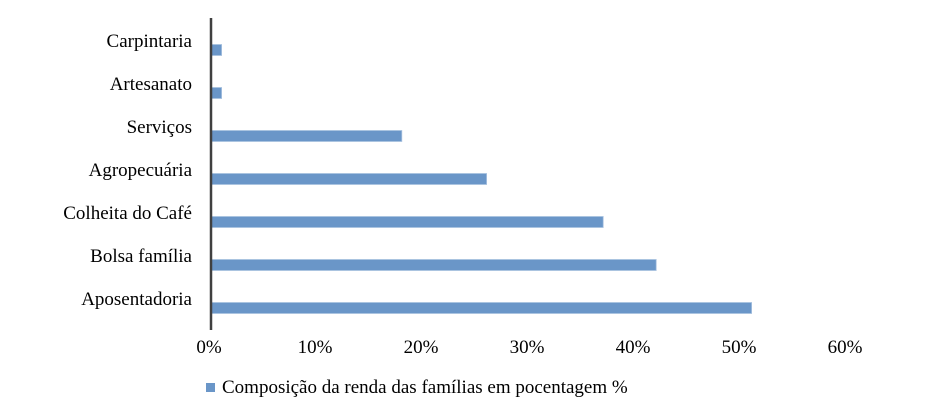  I want to click on bar-carpintaria, so click(216, 50).